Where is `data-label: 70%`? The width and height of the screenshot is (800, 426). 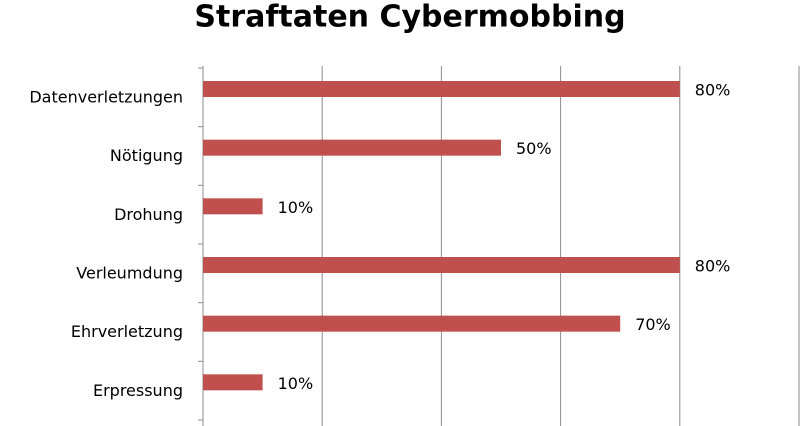 data-label: 70% is located at coordinates (653, 324).